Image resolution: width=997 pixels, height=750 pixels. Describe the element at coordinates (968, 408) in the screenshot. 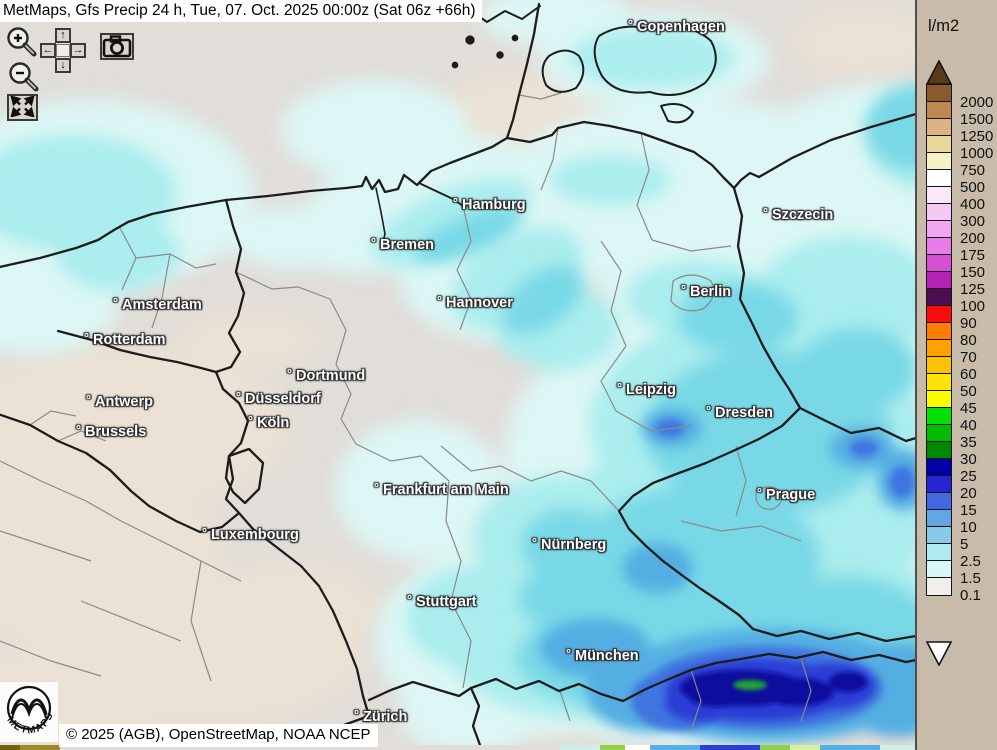

I see `legend-tick-label: 45` at that location.